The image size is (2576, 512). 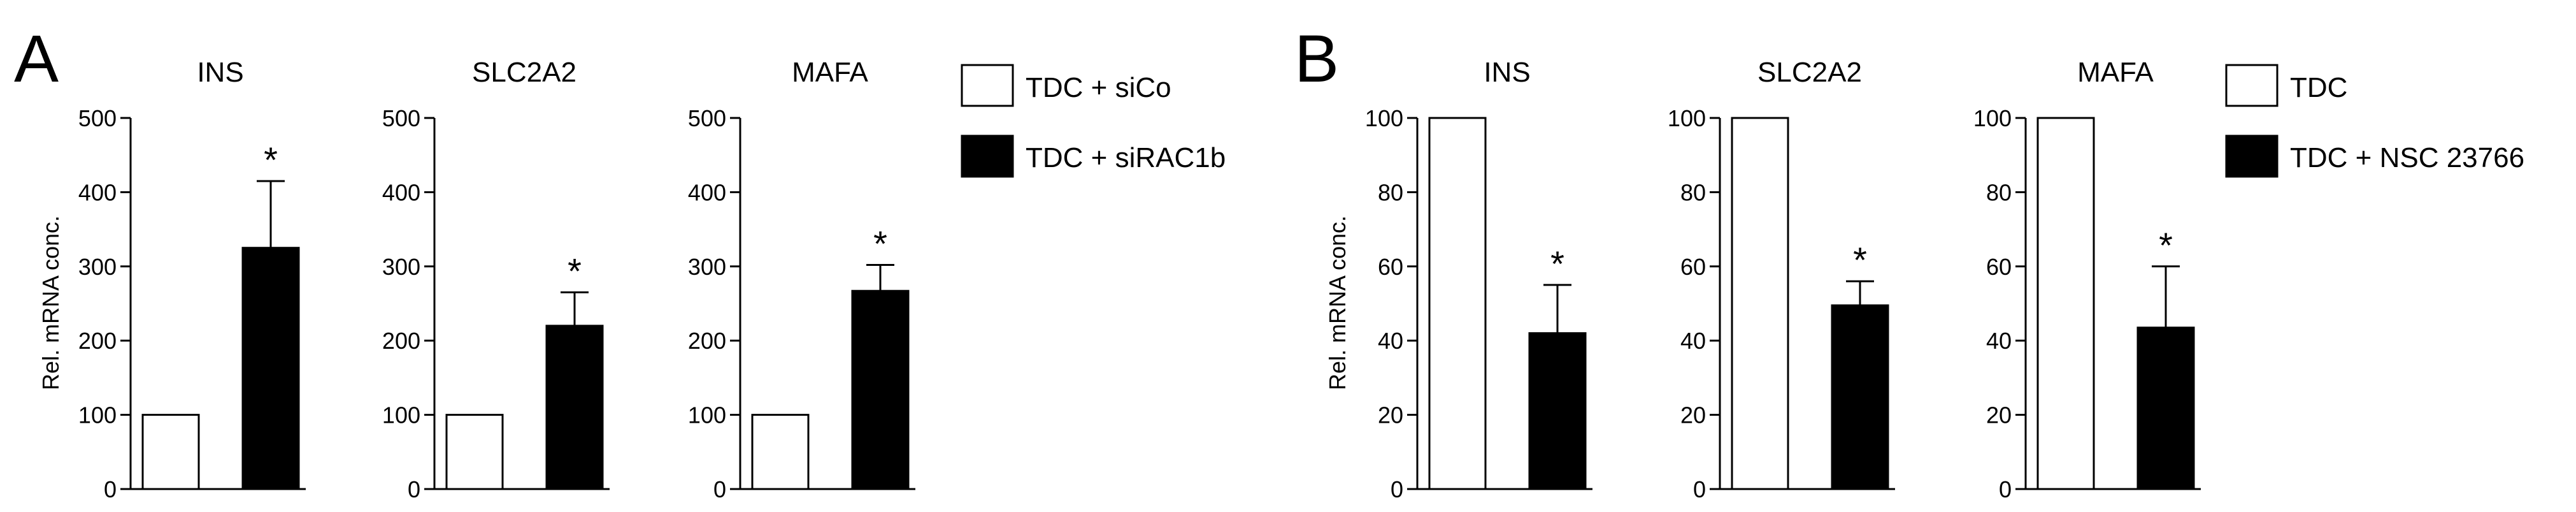 I want to click on legend-label-control-b: TDC, so click(x=2319, y=87).